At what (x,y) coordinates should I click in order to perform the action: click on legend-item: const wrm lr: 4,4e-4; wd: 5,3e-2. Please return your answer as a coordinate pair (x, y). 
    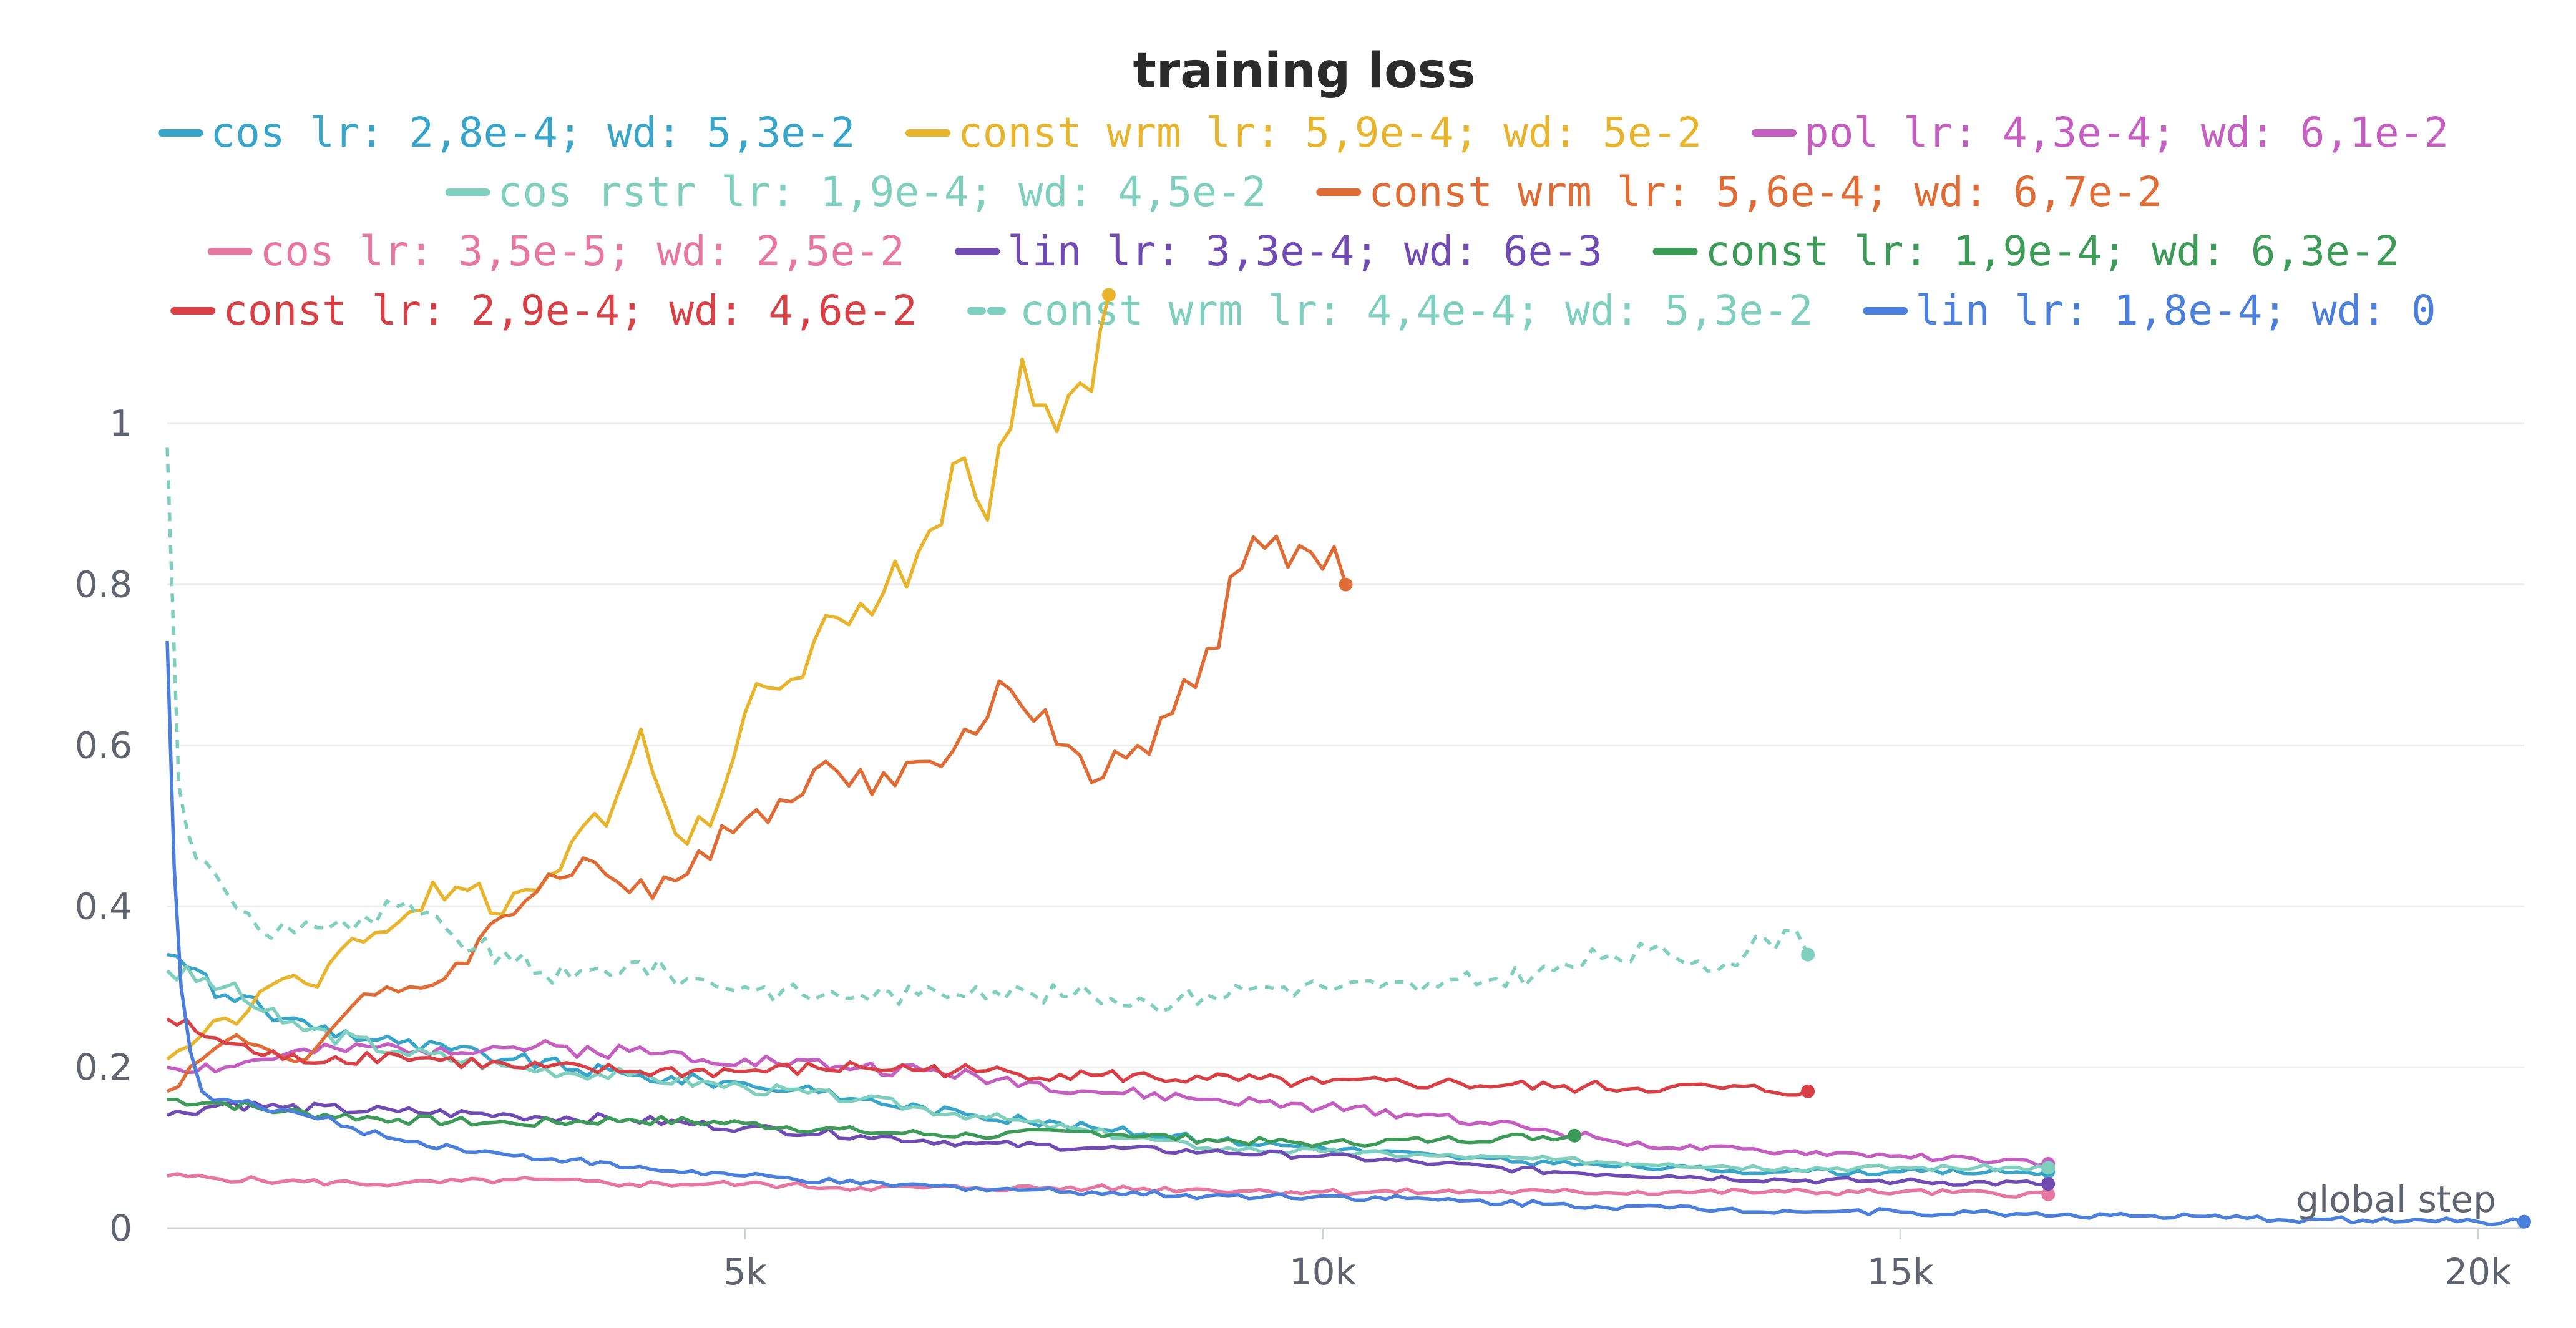
    Looking at the image, I should click on (1390, 310).